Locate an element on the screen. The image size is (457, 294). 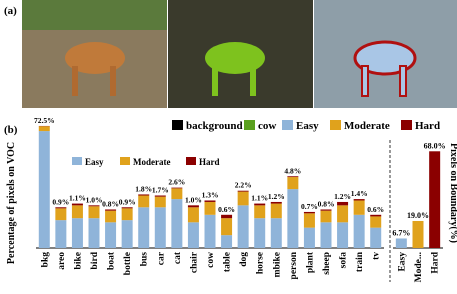
panel-label: (b) is located at coordinates (11, 130).